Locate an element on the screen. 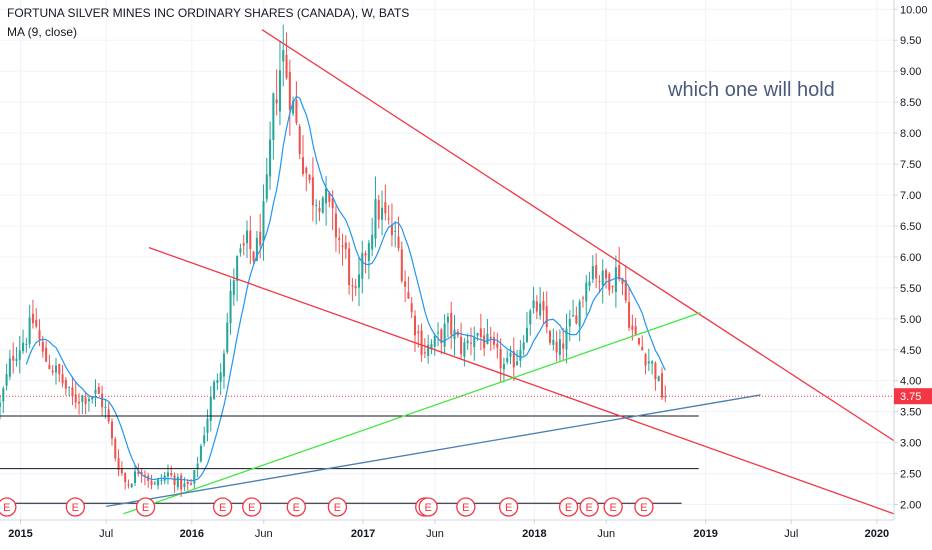  time-axis-background is located at coordinates (447, 535).